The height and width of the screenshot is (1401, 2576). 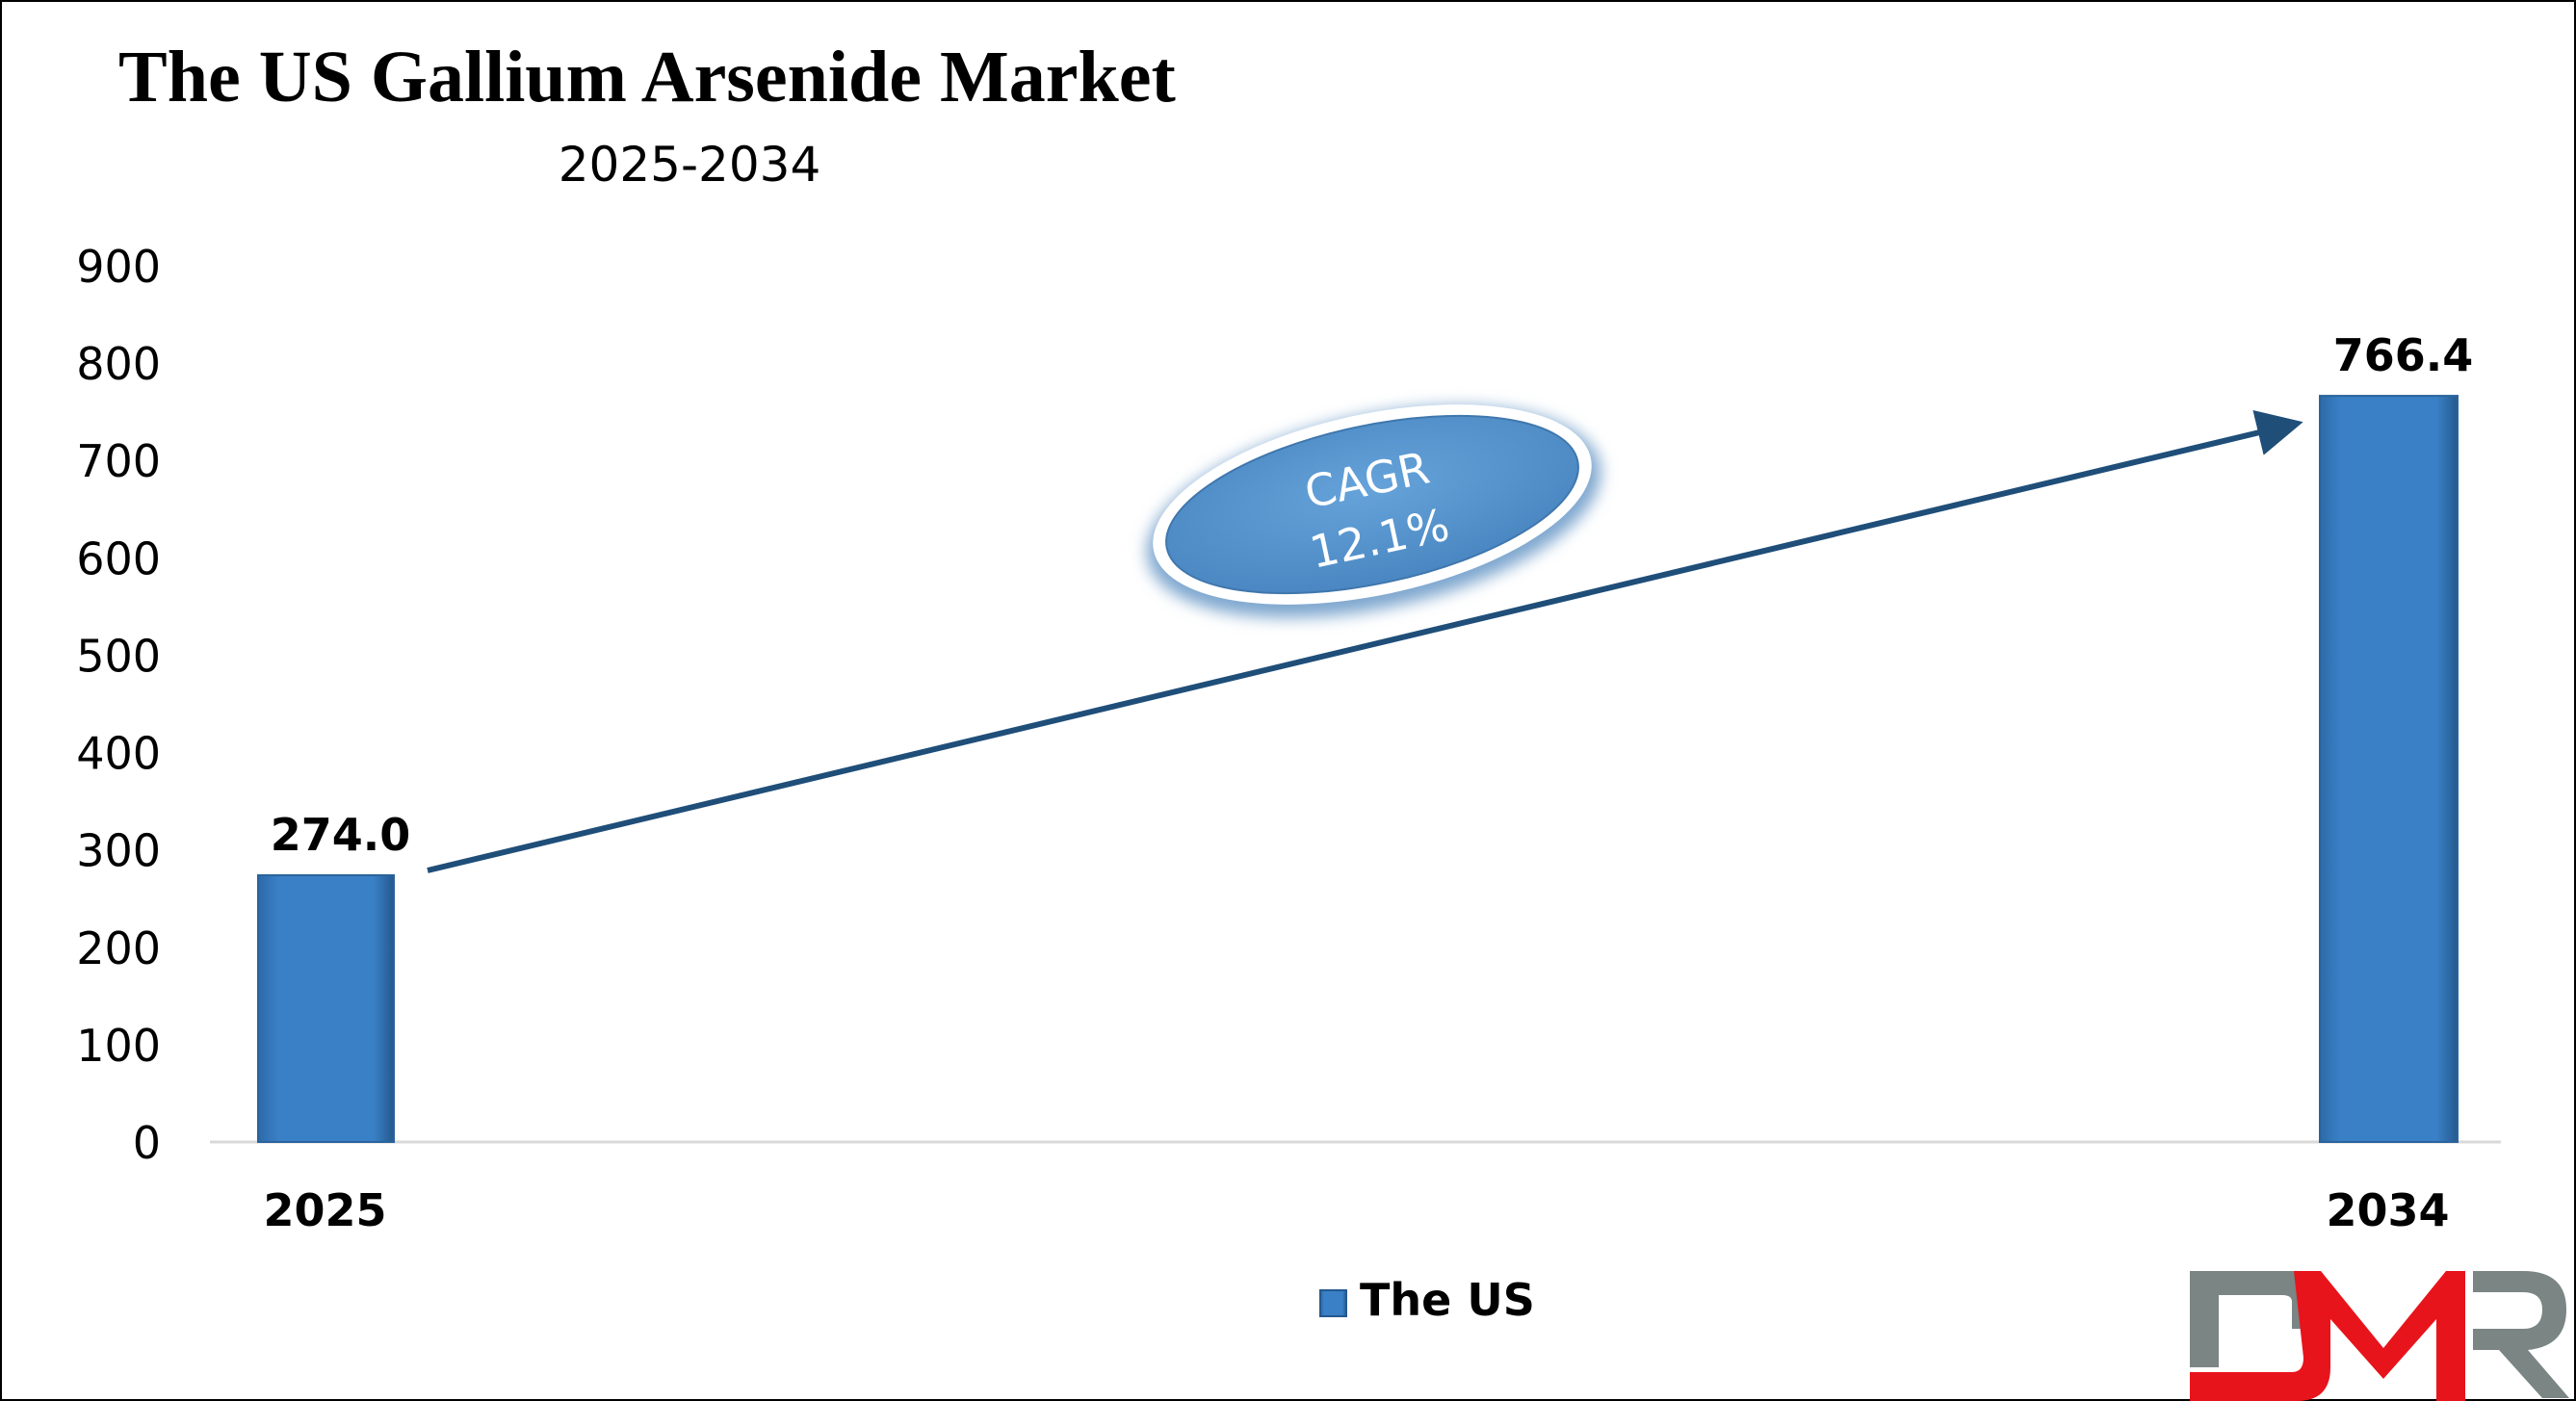 What do you see at coordinates (2389, 769) in the screenshot?
I see `bar-2034` at bounding box center [2389, 769].